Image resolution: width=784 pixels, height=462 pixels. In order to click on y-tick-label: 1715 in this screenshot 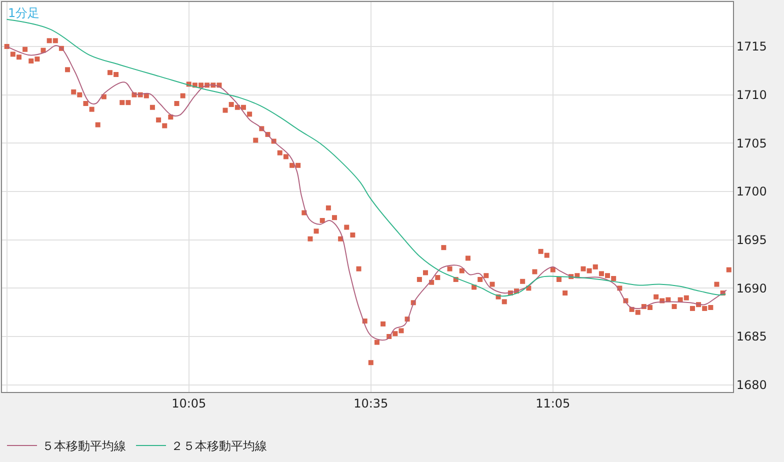, I will do `click(751, 47)`.